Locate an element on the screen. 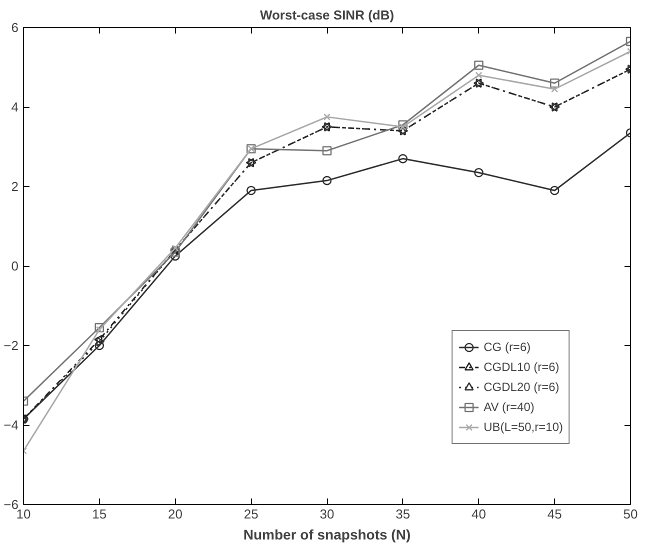  legend-label: CGDL20 (r=6) is located at coordinates (522, 387).